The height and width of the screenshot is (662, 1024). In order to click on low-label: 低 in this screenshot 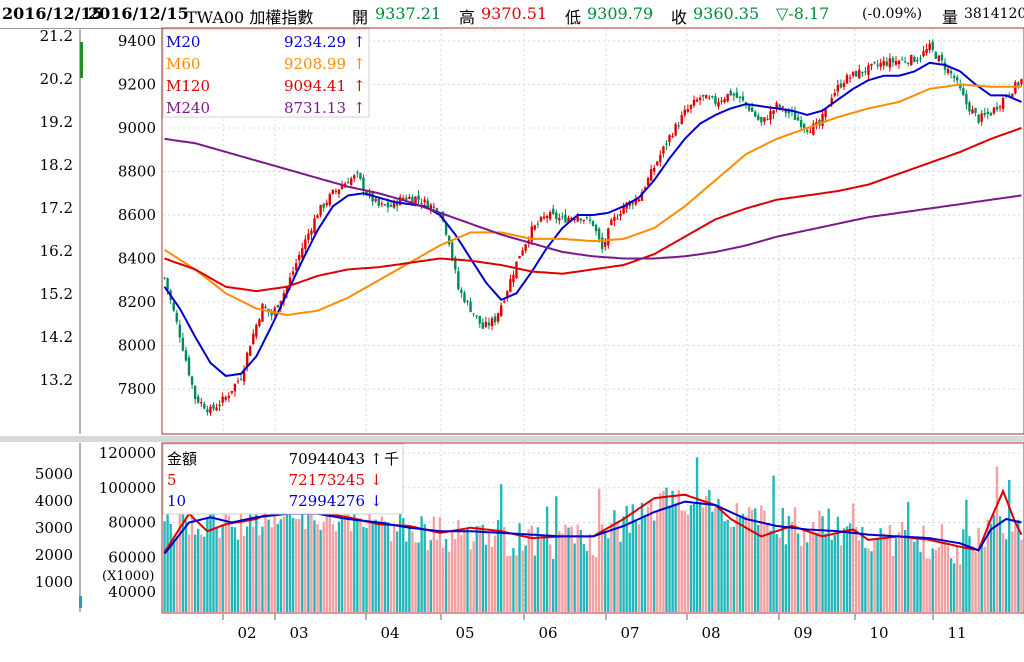, I will do `click(573, 17)`.